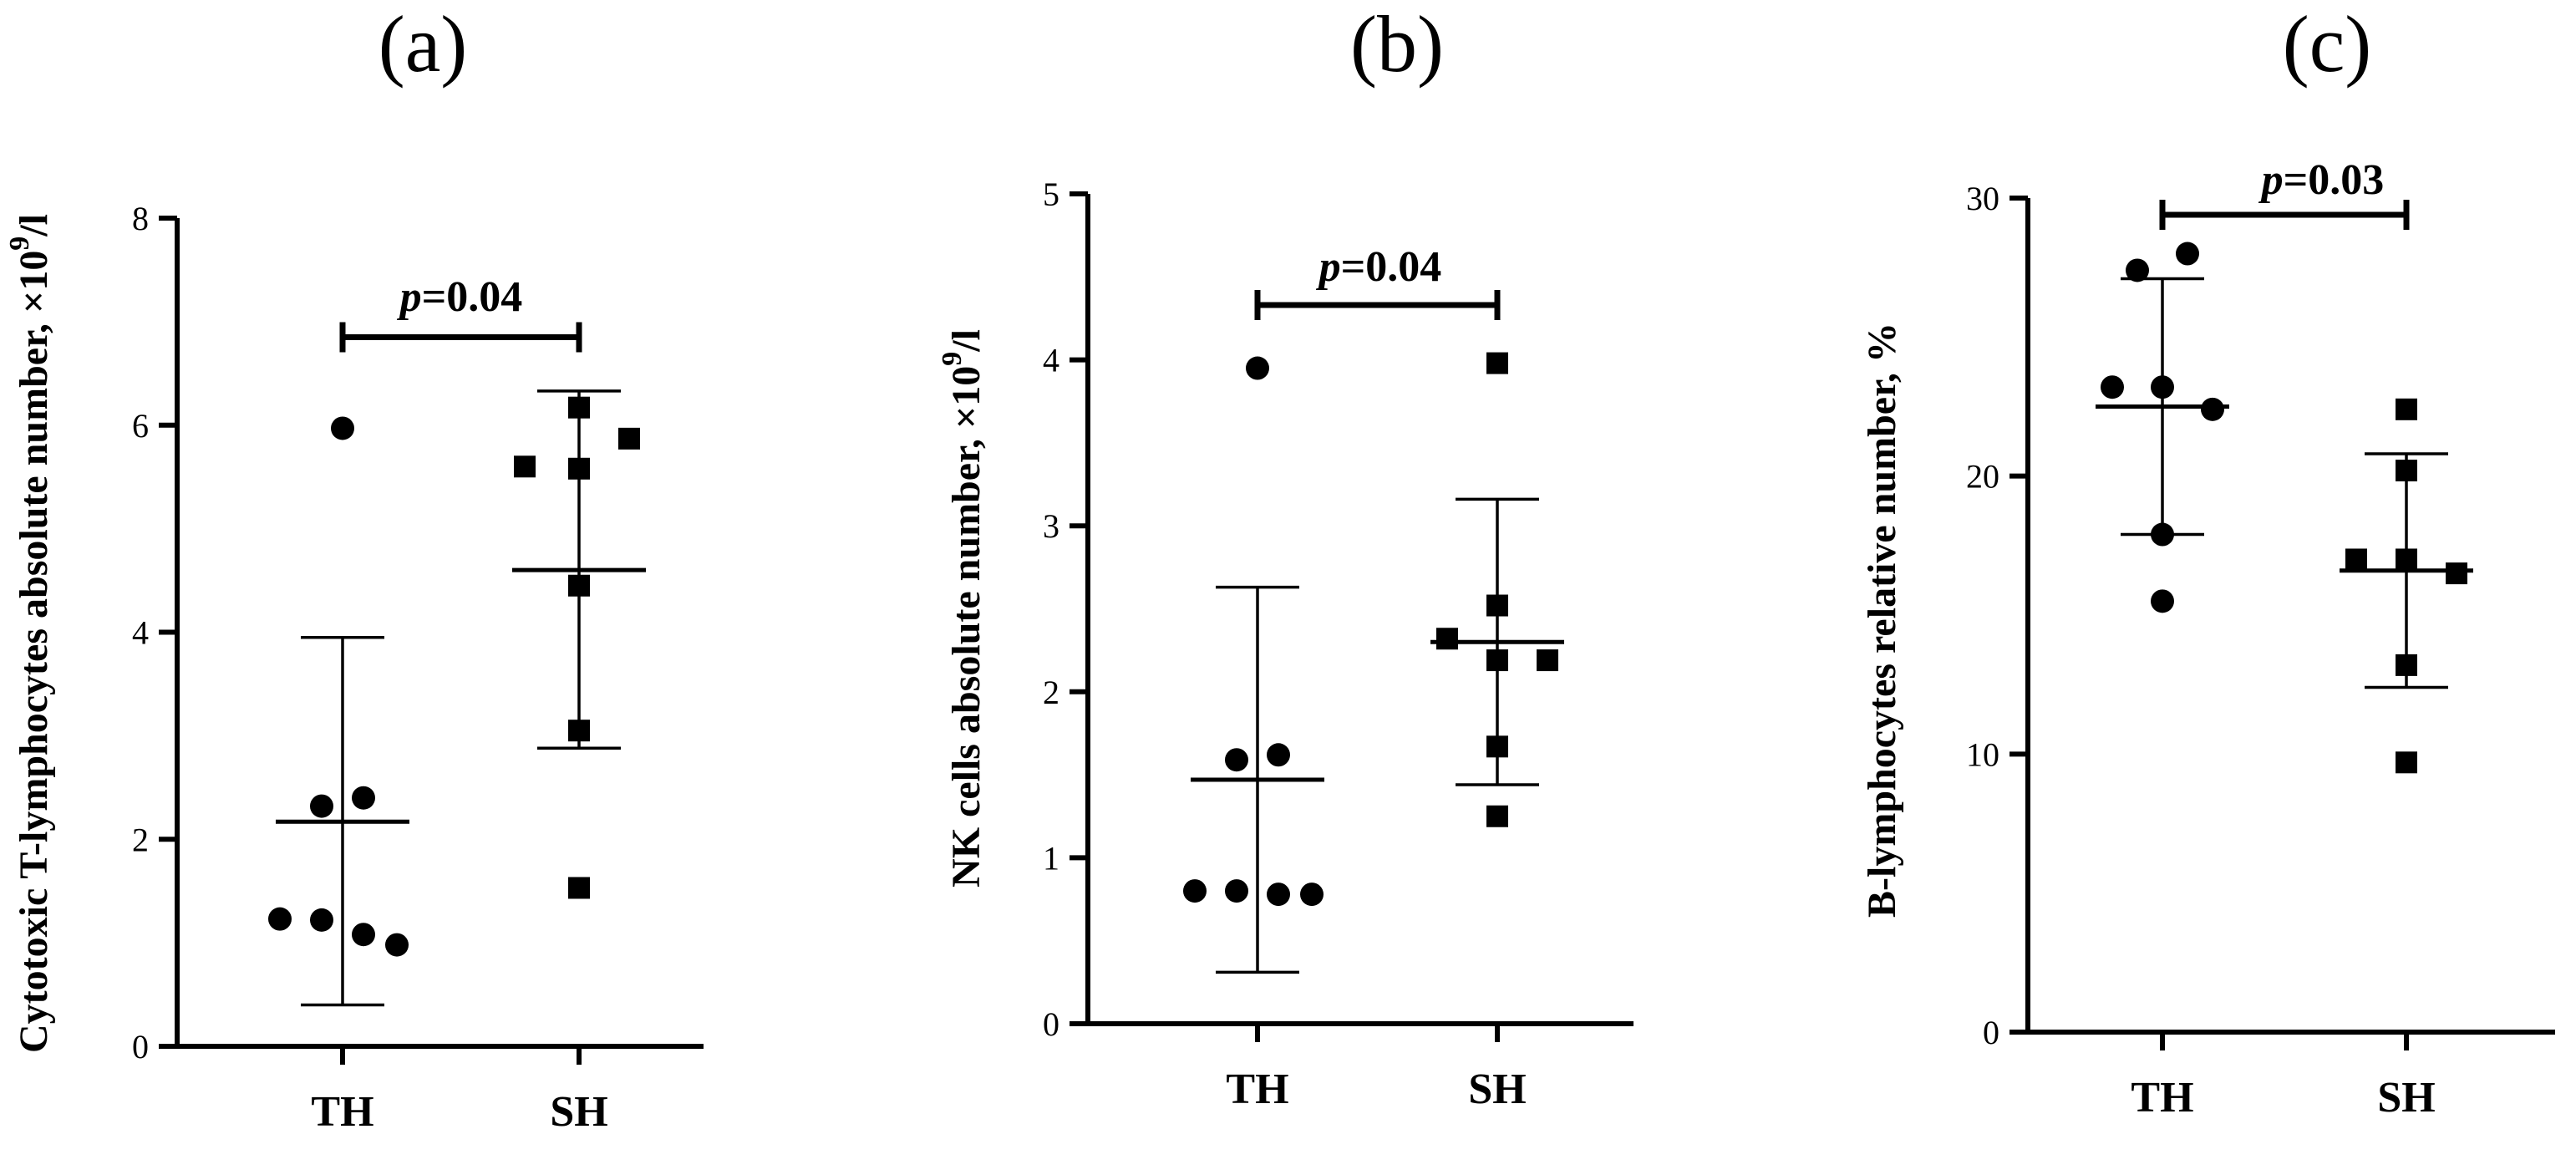 This screenshot has height=1175, width=2576. I want to click on panel-c-p-italic: p, so click(2271, 180).